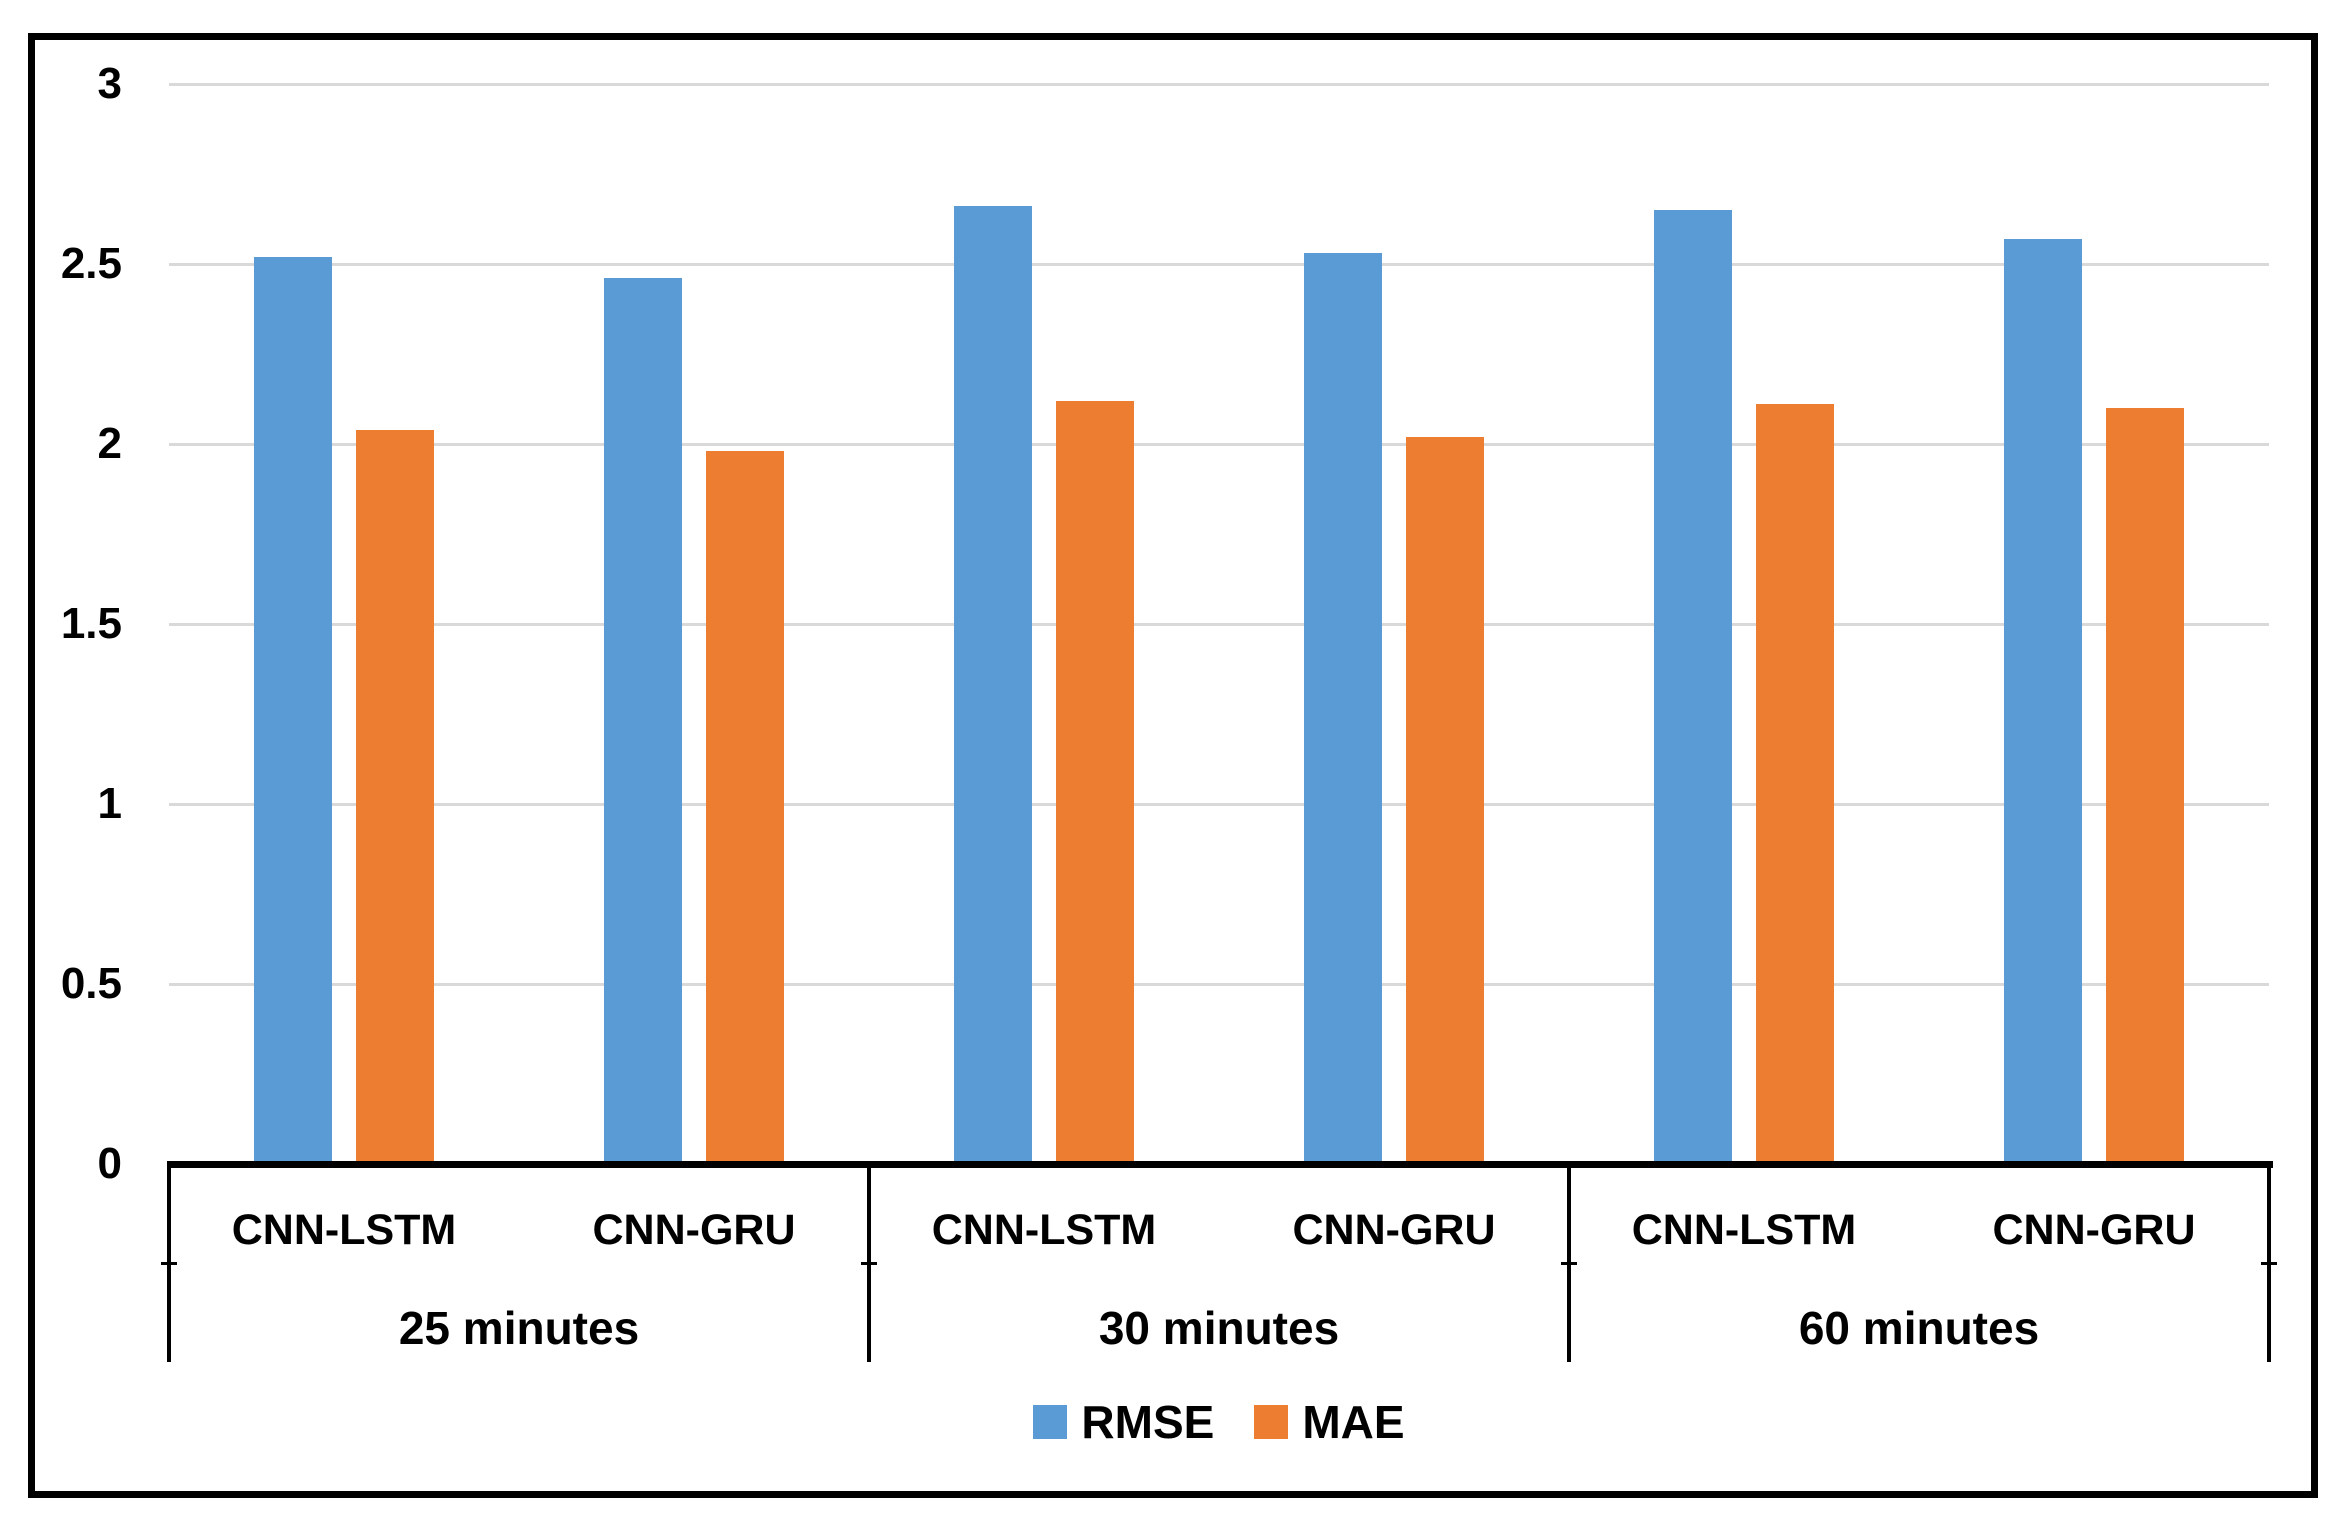 The height and width of the screenshot is (1535, 2350). Describe the element at coordinates (109, 803) in the screenshot. I see `y-tick-label: 1` at that location.